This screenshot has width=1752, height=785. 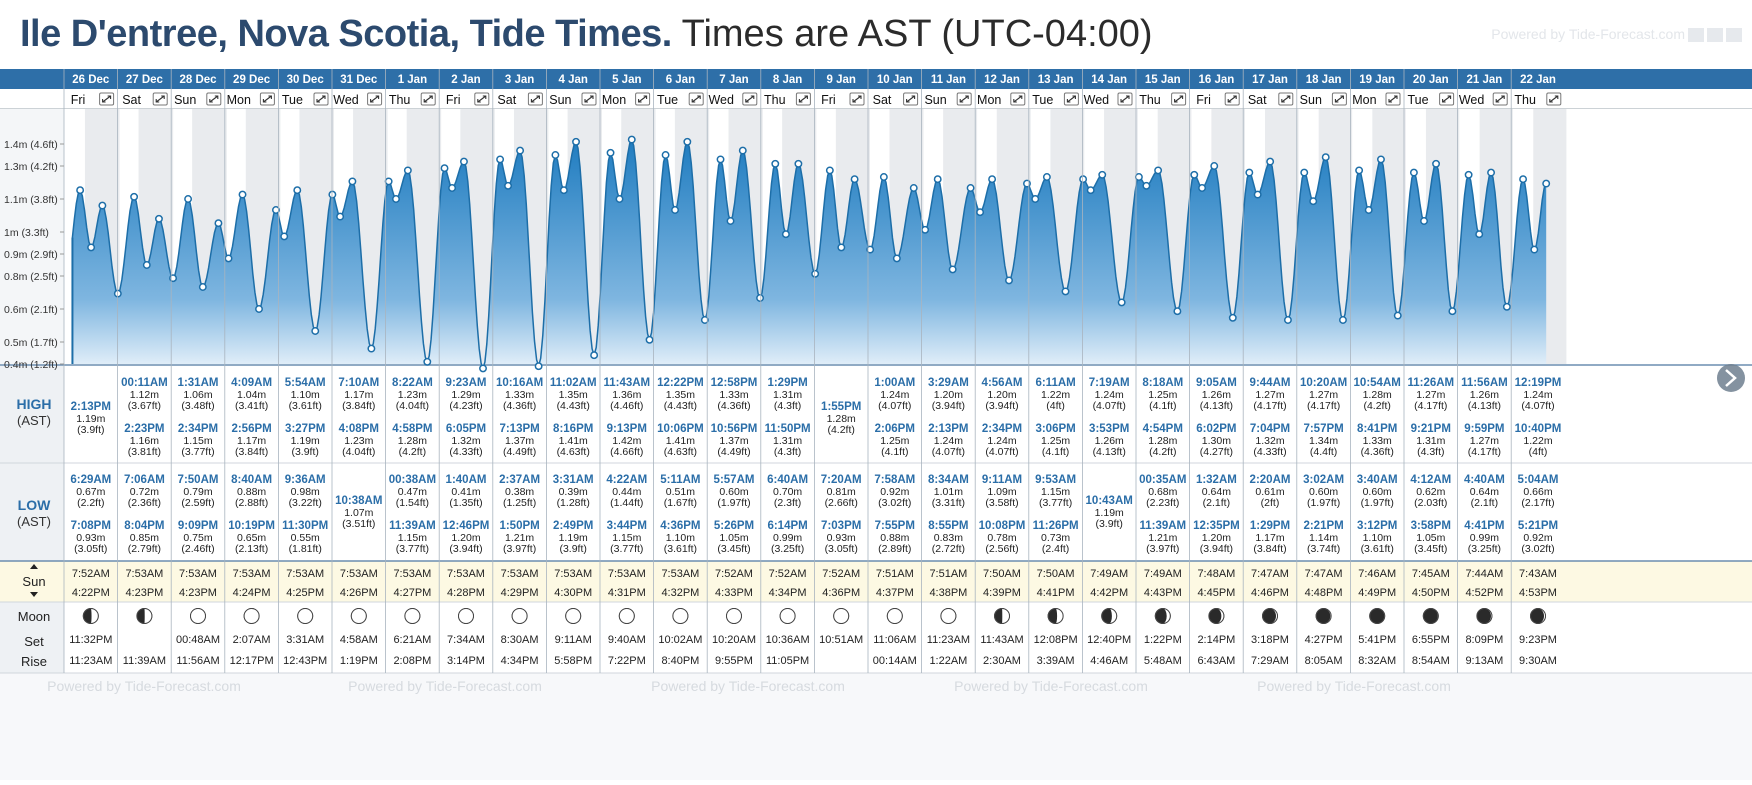 What do you see at coordinates (894, 503) in the screenshot?
I see `low-tide-height-ft: (3.02ft)` at bounding box center [894, 503].